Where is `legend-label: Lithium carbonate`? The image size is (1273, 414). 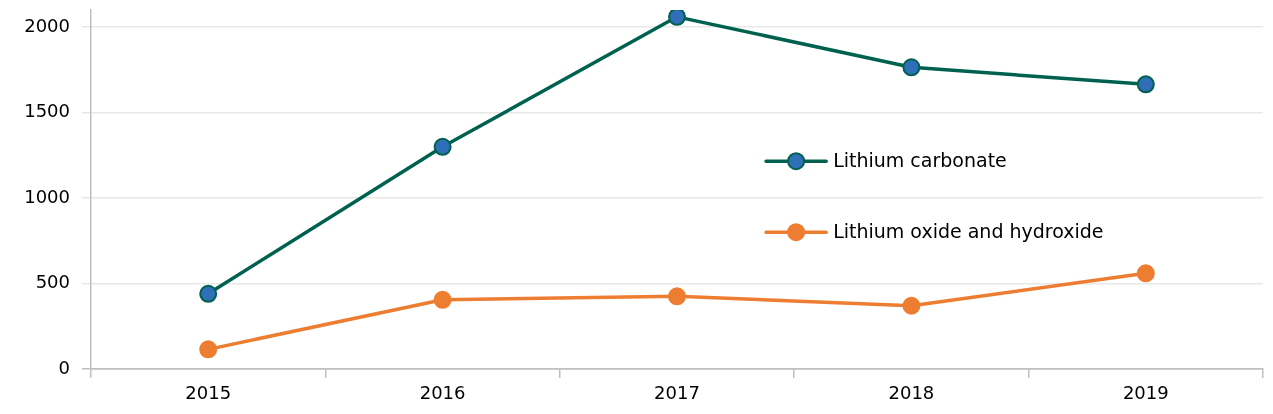 legend-label: Lithium carbonate is located at coordinates (920, 160).